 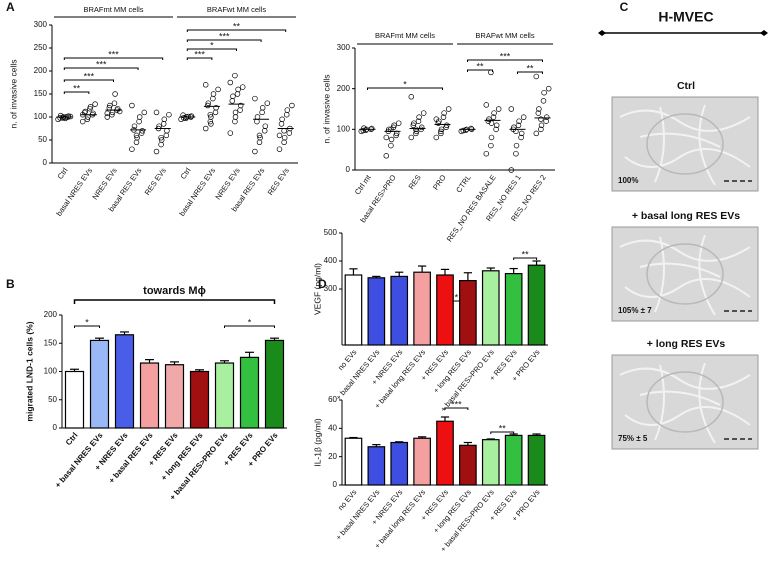 What do you see at coordinates (317, 289) in the screenshot?
I see `y-axis-label: VEGF (pg/ml)` at bounding box center [317, 289].